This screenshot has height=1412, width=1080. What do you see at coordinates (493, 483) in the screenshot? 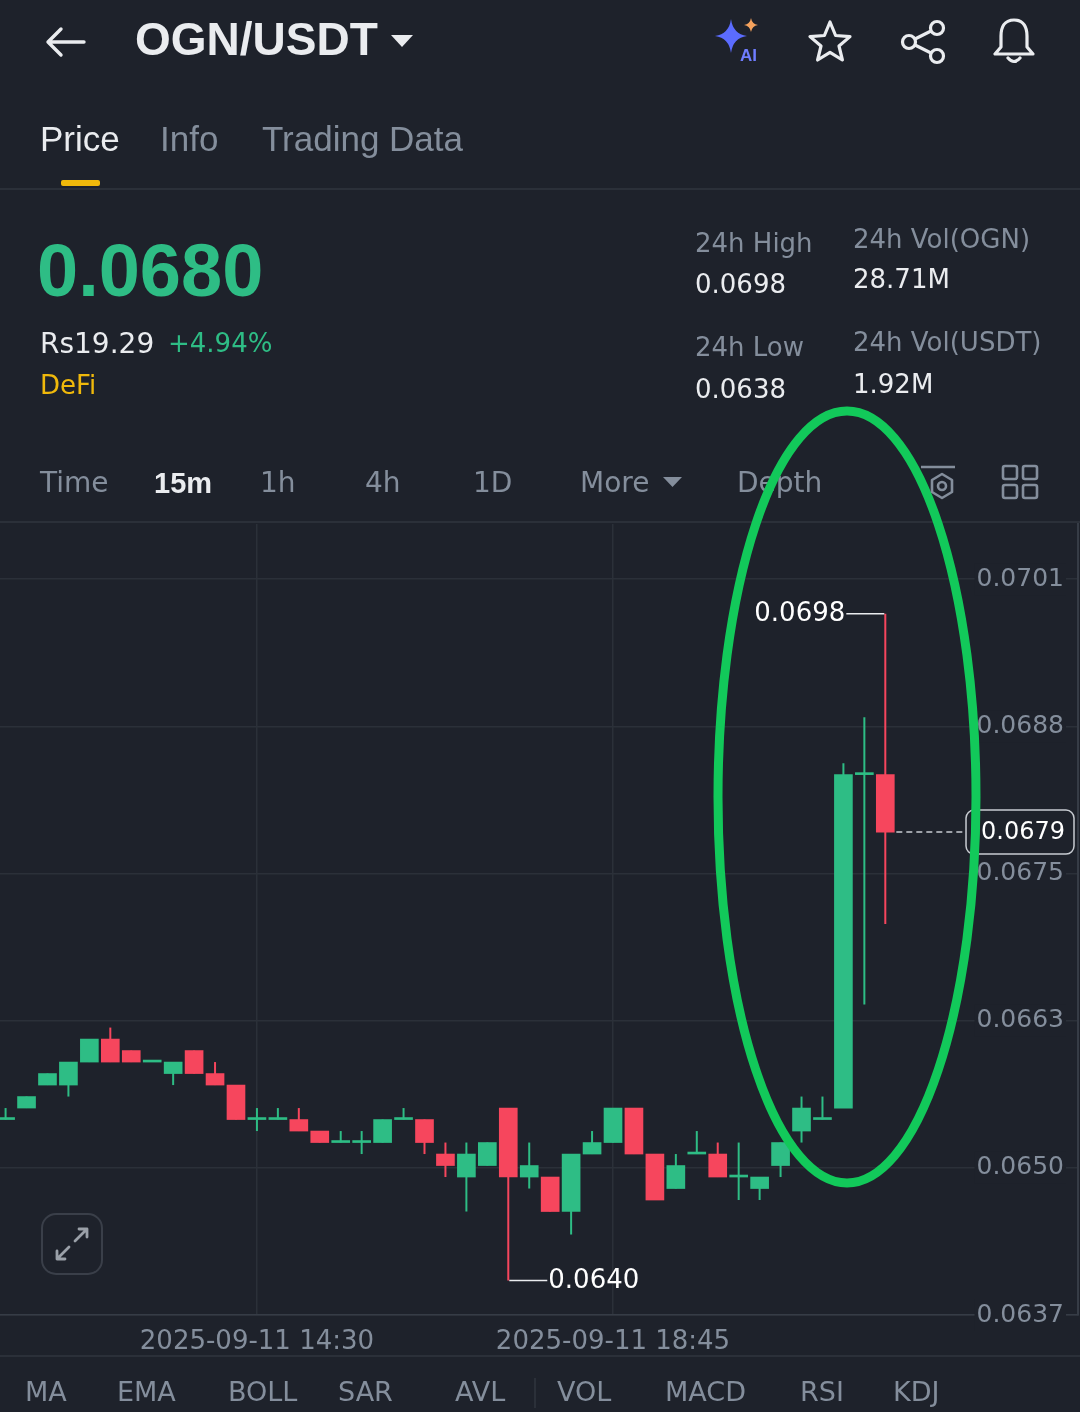
I see `text: 1D` at bounding box center [493, 483].